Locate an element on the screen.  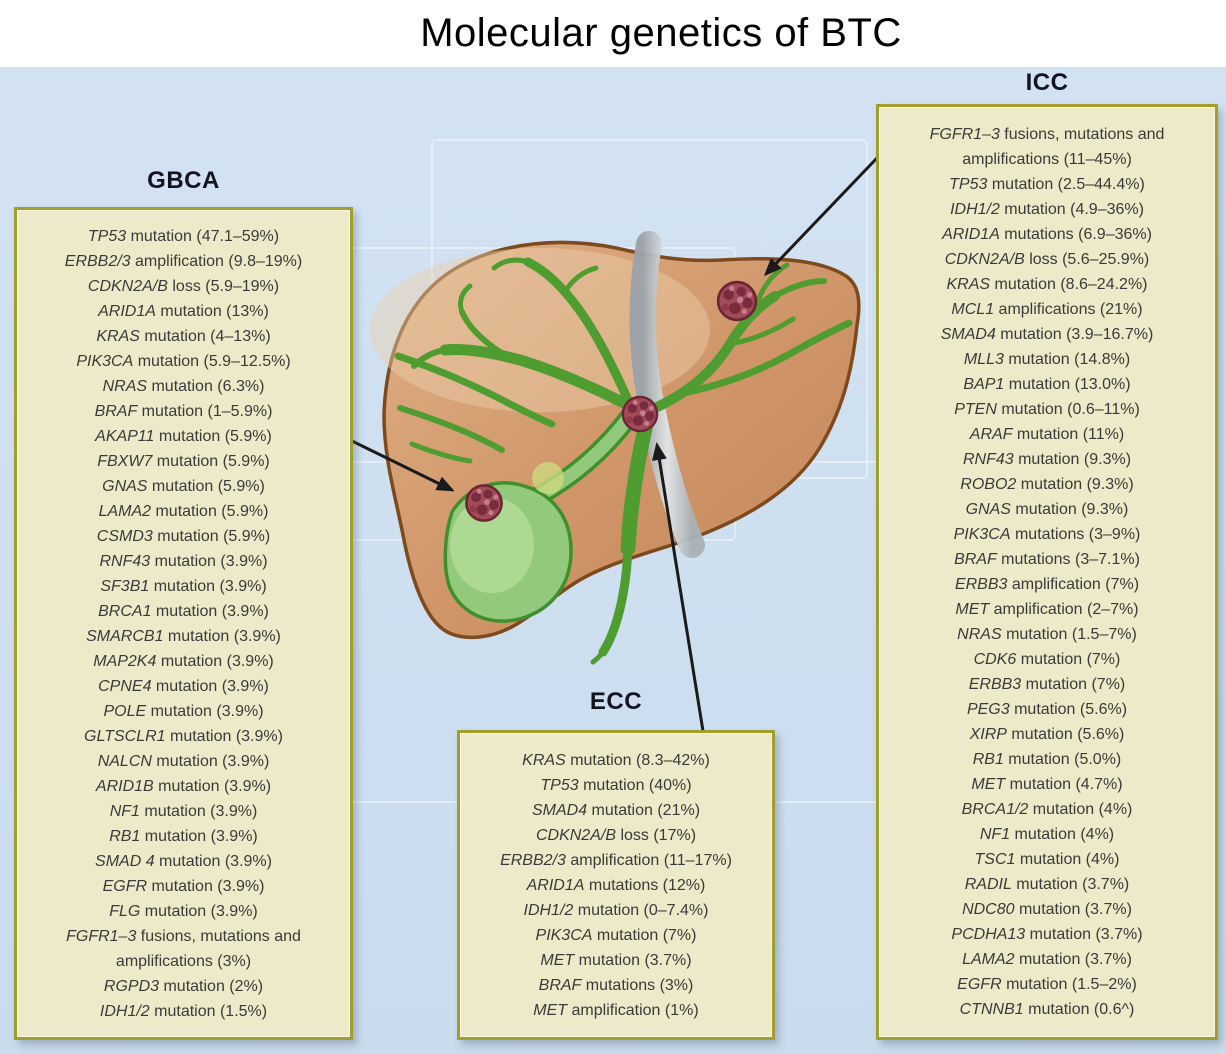
gene-alteration: mutations (3–9%) is located at coordinates (1075, 534).